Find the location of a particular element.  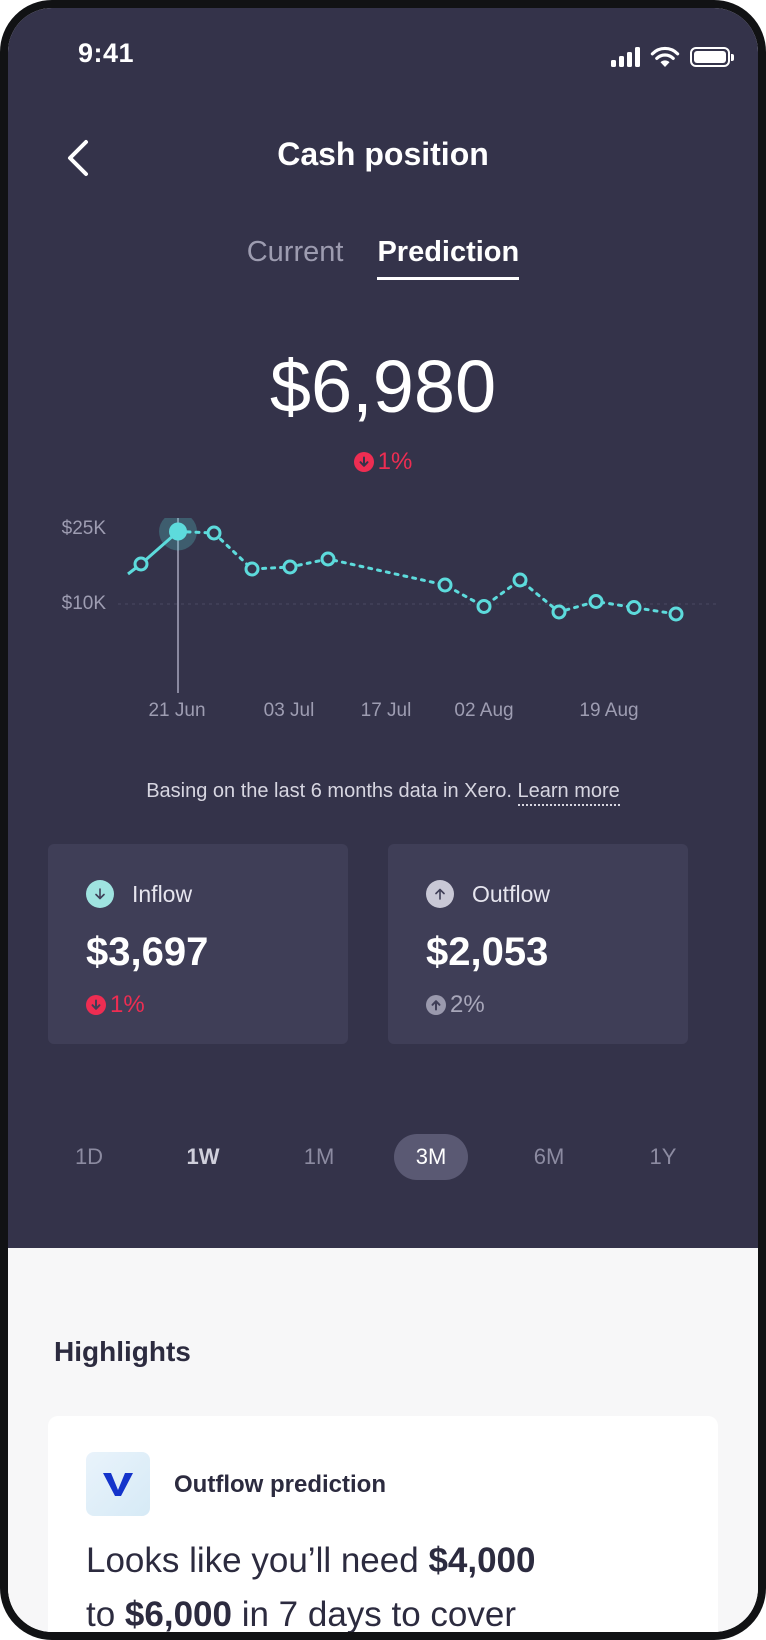

inflow-header: Inflow is located at coordinates (139, 894).